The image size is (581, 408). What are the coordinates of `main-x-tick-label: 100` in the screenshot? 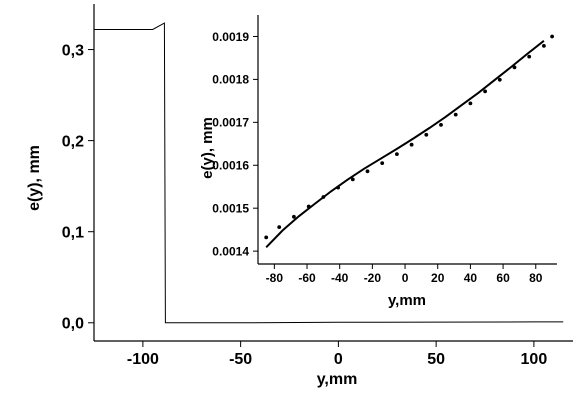 It's located at (534, 359).